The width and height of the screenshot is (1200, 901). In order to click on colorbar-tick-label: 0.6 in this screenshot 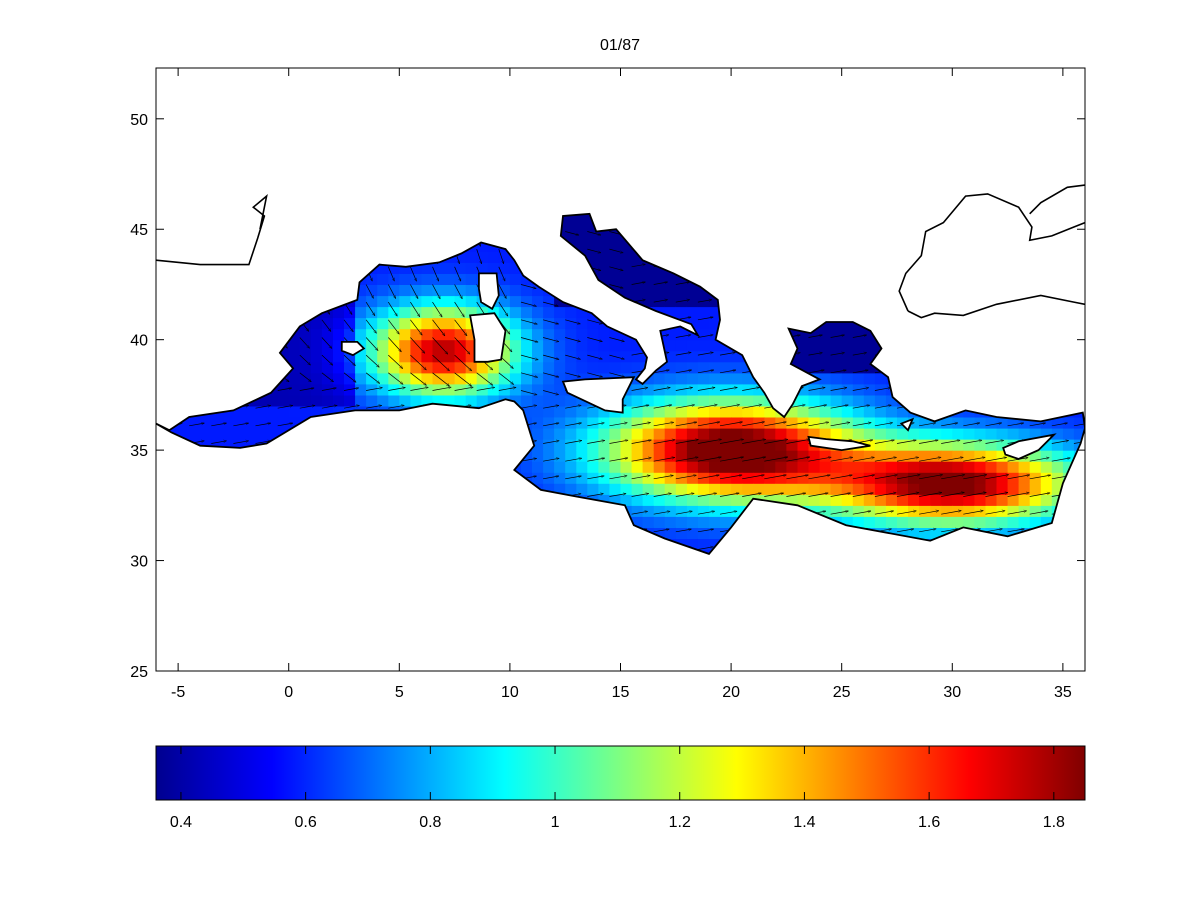, I will do `click(306, 822)`.